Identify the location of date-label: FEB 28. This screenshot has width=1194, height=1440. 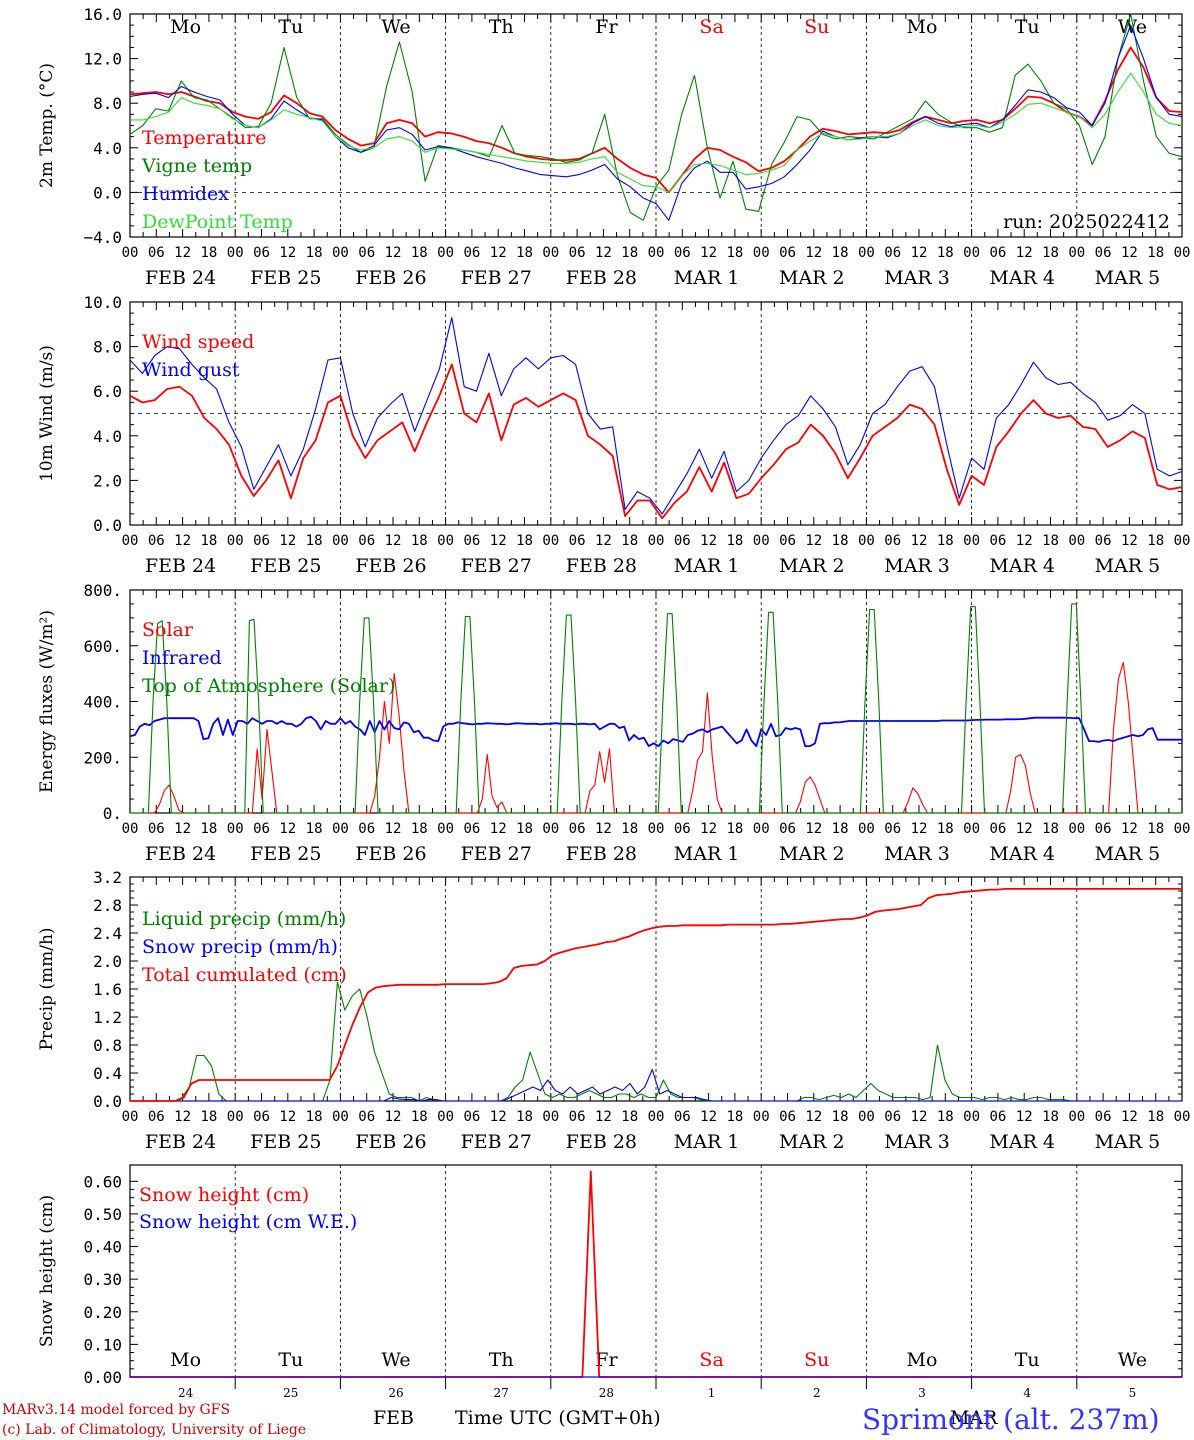
(601, 566).